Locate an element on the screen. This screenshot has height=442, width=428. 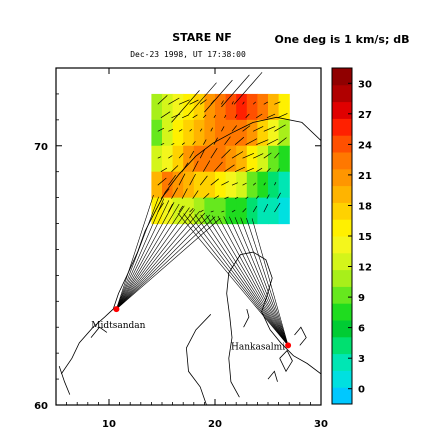
colorbar-tick-label: 9 is located at coordinates (361, 298).